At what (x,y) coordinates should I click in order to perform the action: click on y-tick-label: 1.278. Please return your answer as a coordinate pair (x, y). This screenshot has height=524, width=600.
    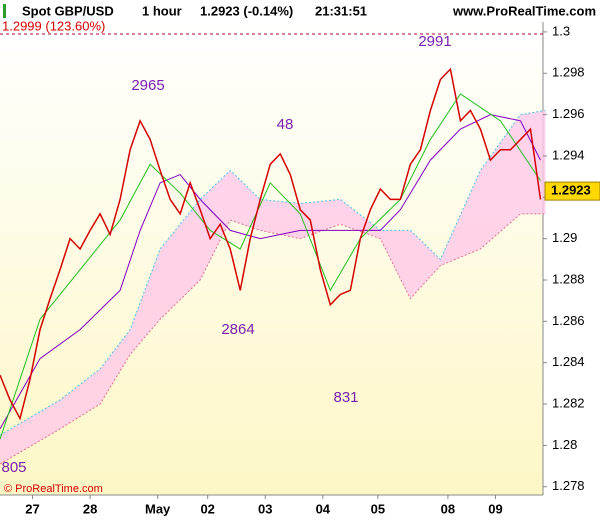
    Looking at the image, I should click on (568, 485).